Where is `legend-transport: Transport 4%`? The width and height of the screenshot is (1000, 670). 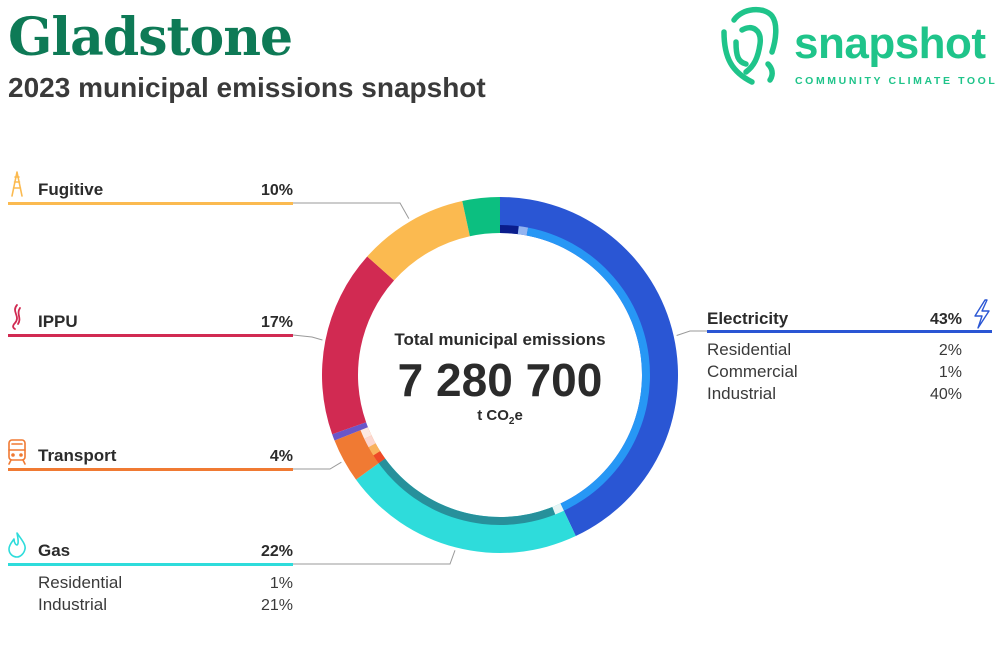
legend-transport: Transport 4% is located at coordinates (150, 455).